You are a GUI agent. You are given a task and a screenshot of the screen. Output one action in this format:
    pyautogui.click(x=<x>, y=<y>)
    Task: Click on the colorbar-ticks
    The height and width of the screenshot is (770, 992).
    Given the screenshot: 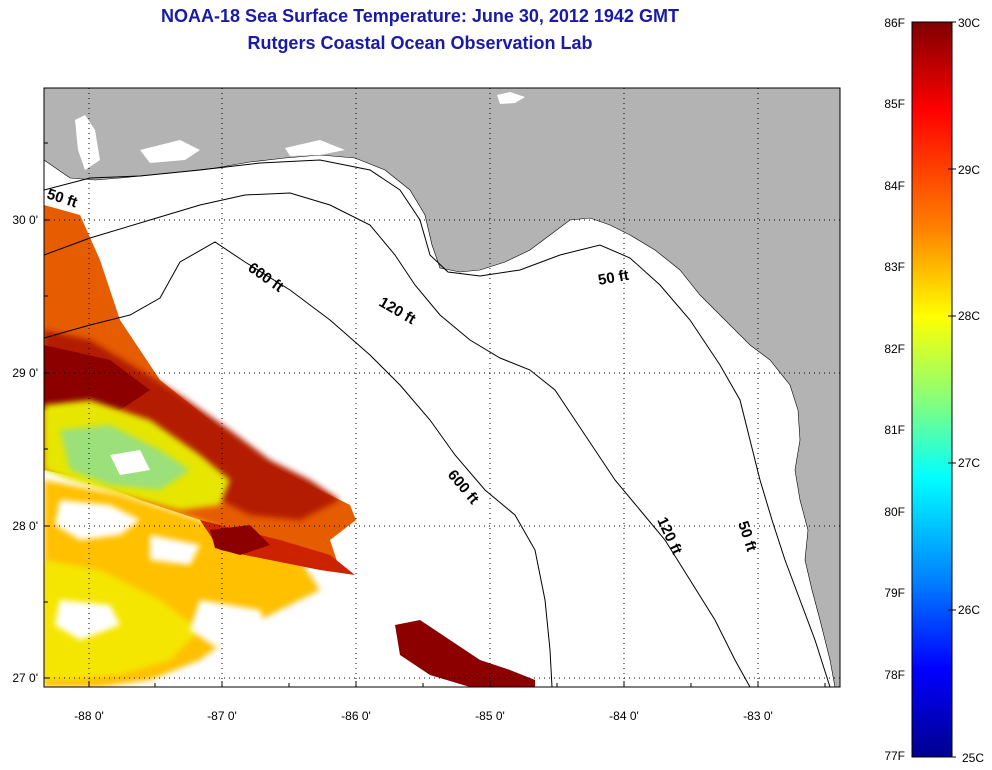 What is the action you would take?
    pyautogui.click(x=952, y=389)
    